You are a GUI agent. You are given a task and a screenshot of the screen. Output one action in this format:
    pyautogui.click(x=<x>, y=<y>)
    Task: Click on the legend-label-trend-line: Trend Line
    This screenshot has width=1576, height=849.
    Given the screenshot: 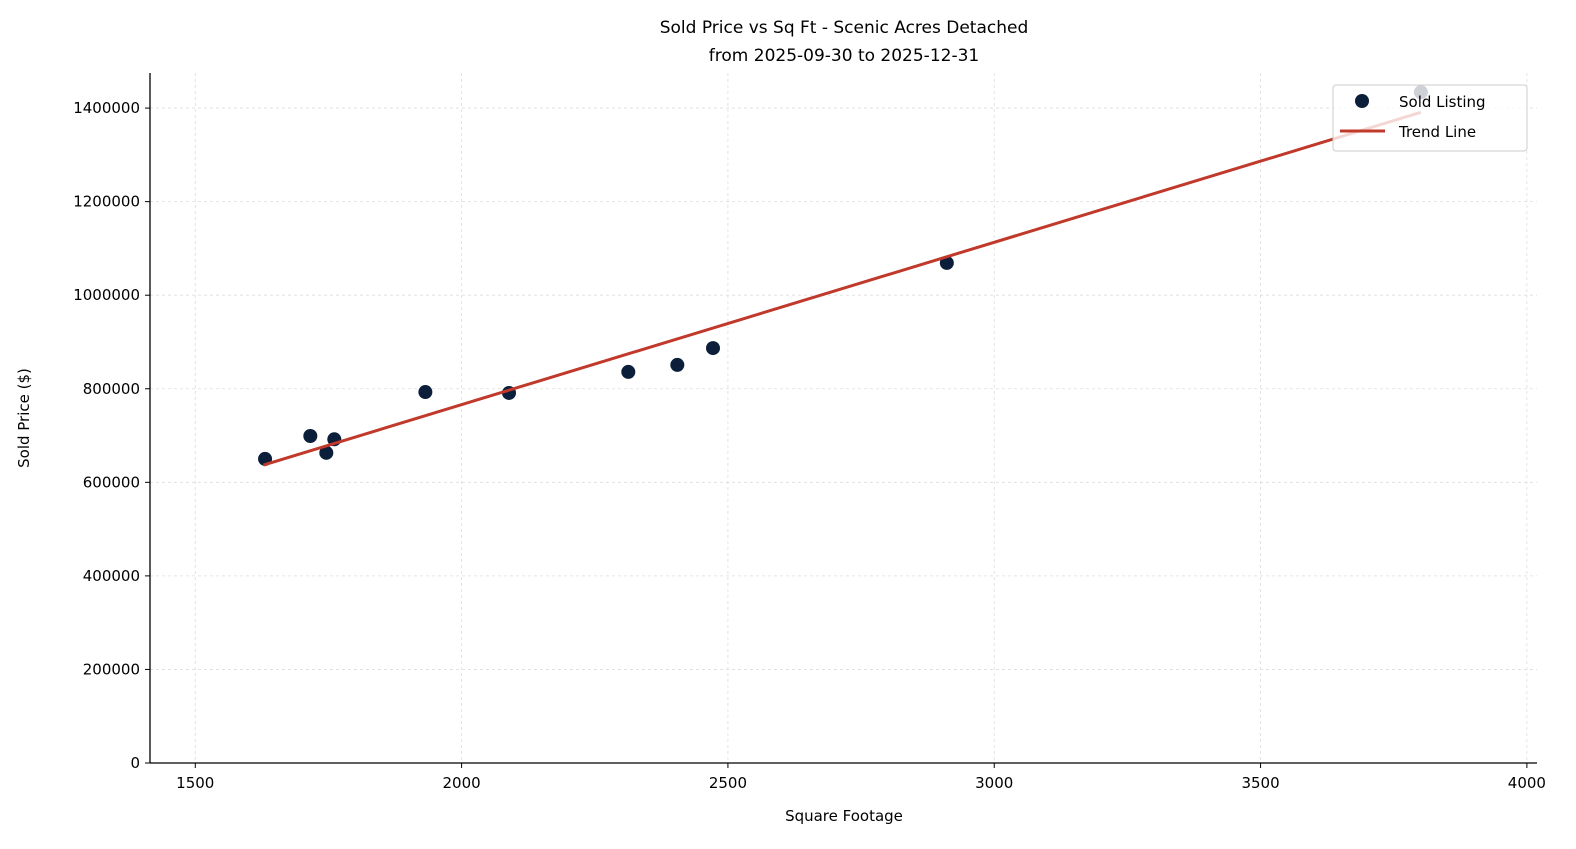 What is the action you would take?
    pyautogui.click(x=1437, y=132)
    